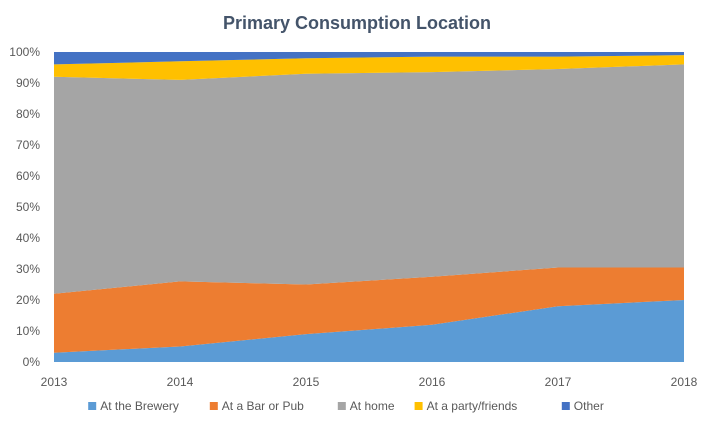  Describe the element at coordinates (472, 406) in the screenshot. I see `legend-label: At a party/friends` at that location.